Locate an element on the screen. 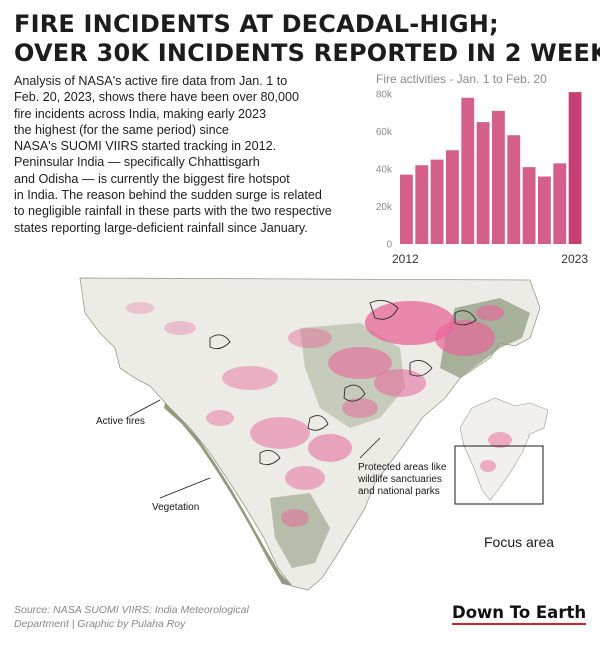  x-tick-label: 2012 is located at coordinates (405, 259).